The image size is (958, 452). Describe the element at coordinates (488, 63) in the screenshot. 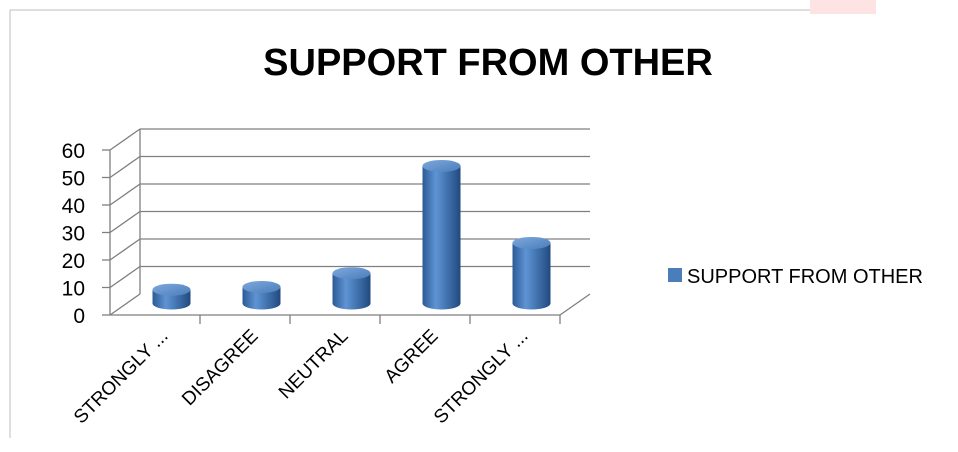

I see `chart-title: SUPPORT FROM OTHER` at that location.